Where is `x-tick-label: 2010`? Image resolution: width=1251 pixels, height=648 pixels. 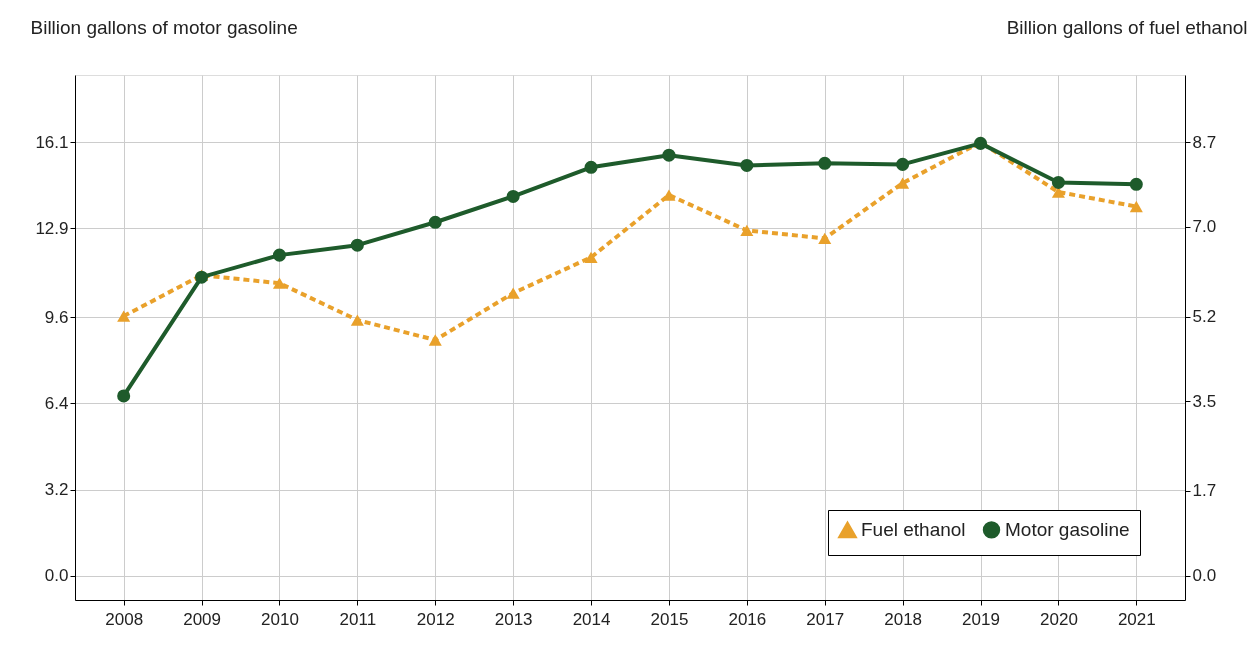
x-tick-label: 2010 is located at coordinates (280, 619).